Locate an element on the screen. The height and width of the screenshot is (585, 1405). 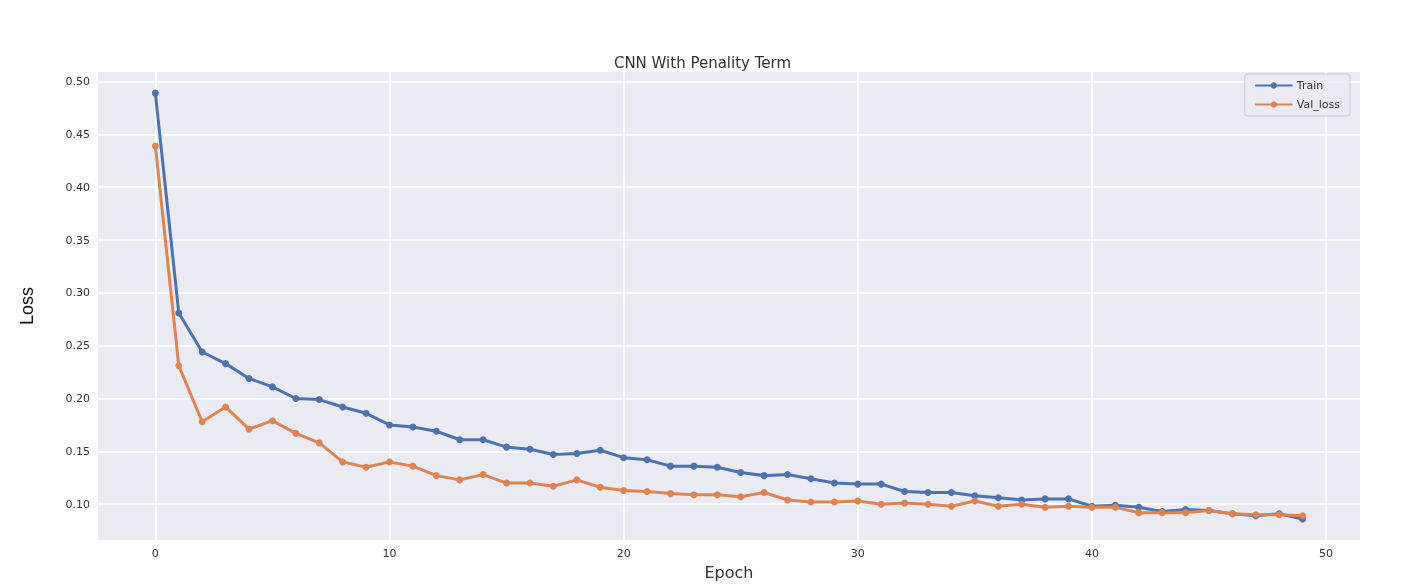
x-tick-label: 40 is located at coordinates (1091, 554).